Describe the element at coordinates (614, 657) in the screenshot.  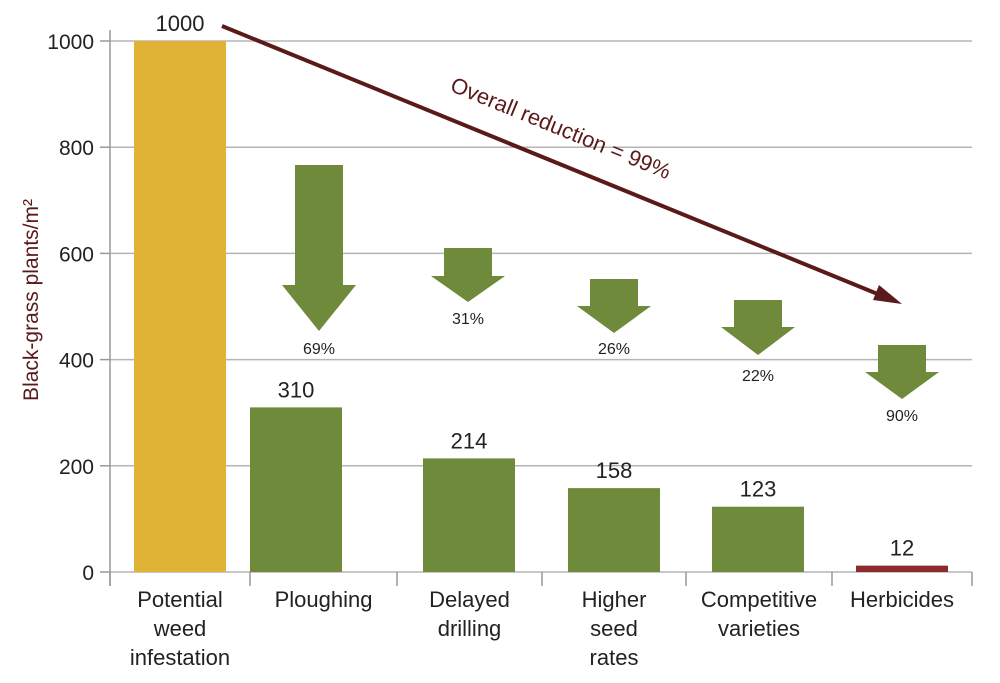
I see `x-category-label: rates` at that location.